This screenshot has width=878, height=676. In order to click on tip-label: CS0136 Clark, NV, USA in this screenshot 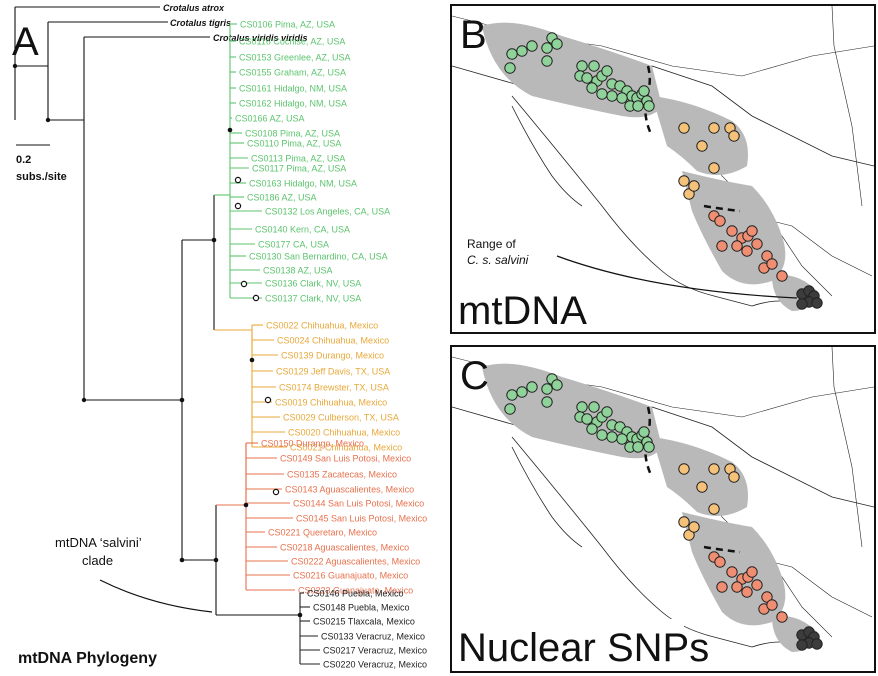, I will do `click(313, 284)`.